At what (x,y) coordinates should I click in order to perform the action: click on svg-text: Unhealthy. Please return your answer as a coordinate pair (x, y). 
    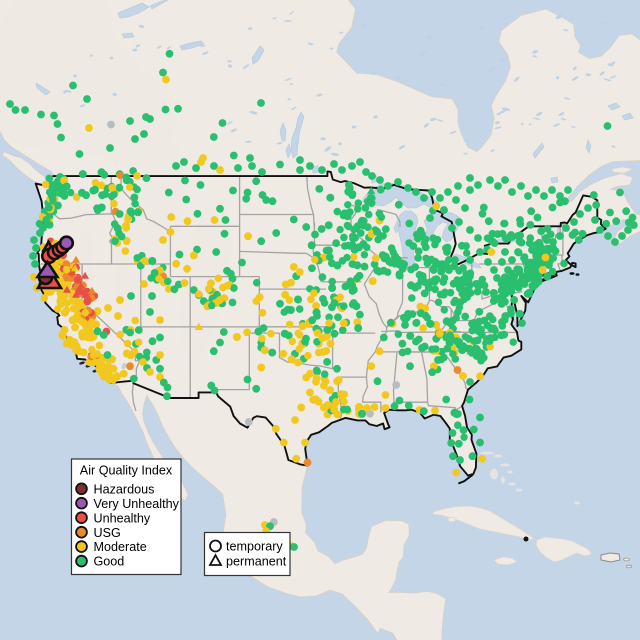
    Looking at the image, I should click on (122, 518).